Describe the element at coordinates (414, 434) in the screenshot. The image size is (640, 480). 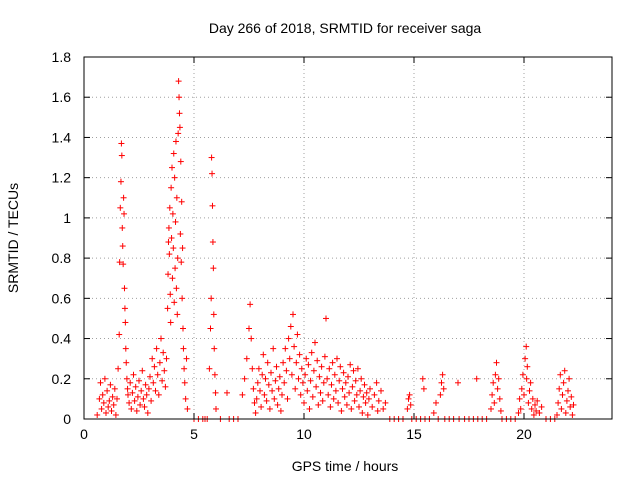
I see `x-tick-label: 15` at that location.